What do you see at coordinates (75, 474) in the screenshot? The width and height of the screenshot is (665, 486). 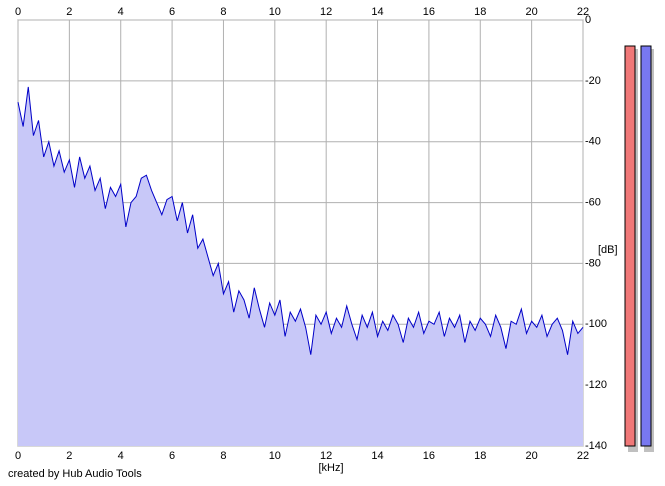 I see `credit: created by Hub Audio Tools` at bounding box center [75, 474].